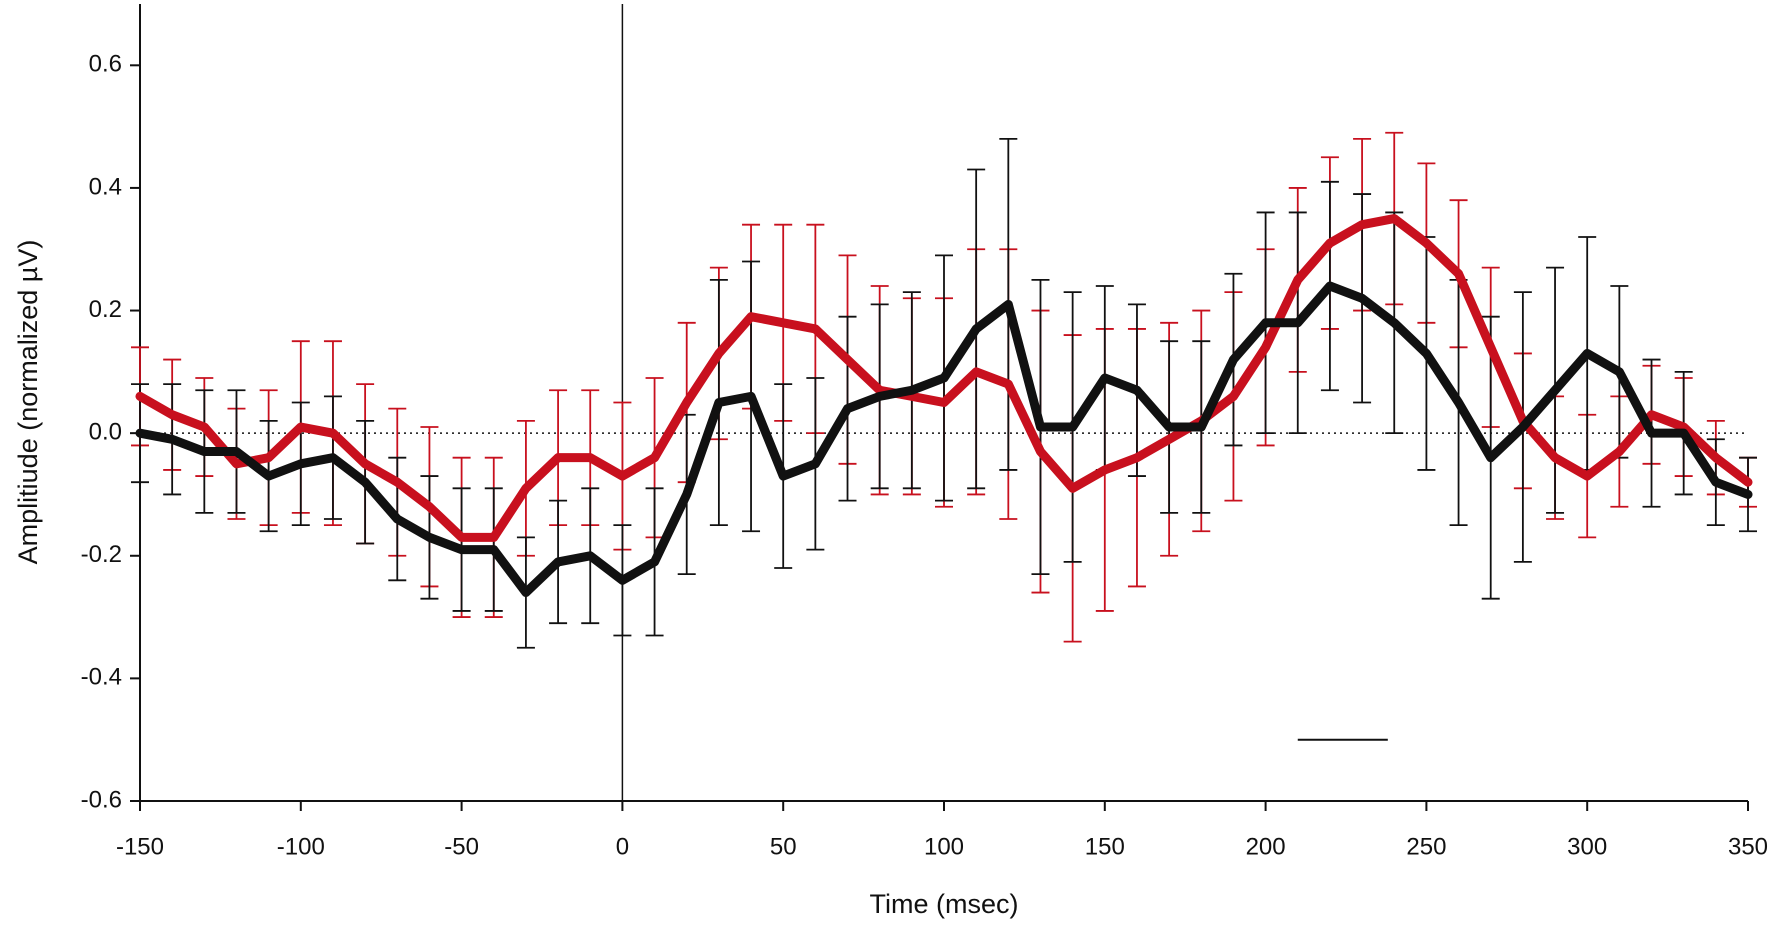 This screenshot has width=1772, height=928. I want to click on y-tick-label: 0.0, so click(105, 431).